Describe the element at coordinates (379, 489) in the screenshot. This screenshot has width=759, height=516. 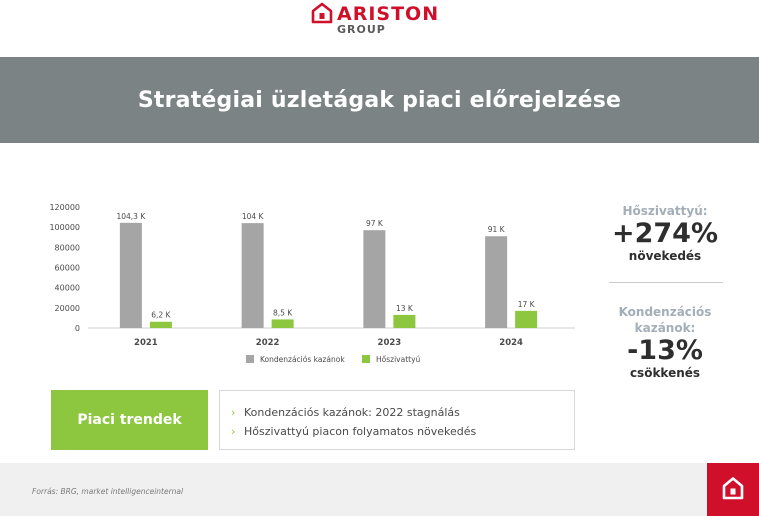
I see `footer: Forrás: BRG, market intelligenceinternal` at that location.